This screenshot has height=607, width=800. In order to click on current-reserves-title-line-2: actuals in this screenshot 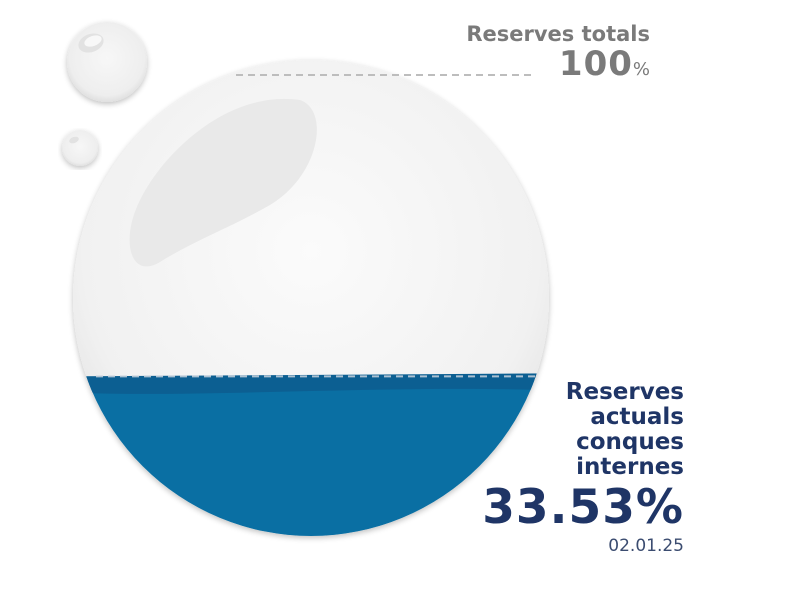, I will do `click(637, 417)`.